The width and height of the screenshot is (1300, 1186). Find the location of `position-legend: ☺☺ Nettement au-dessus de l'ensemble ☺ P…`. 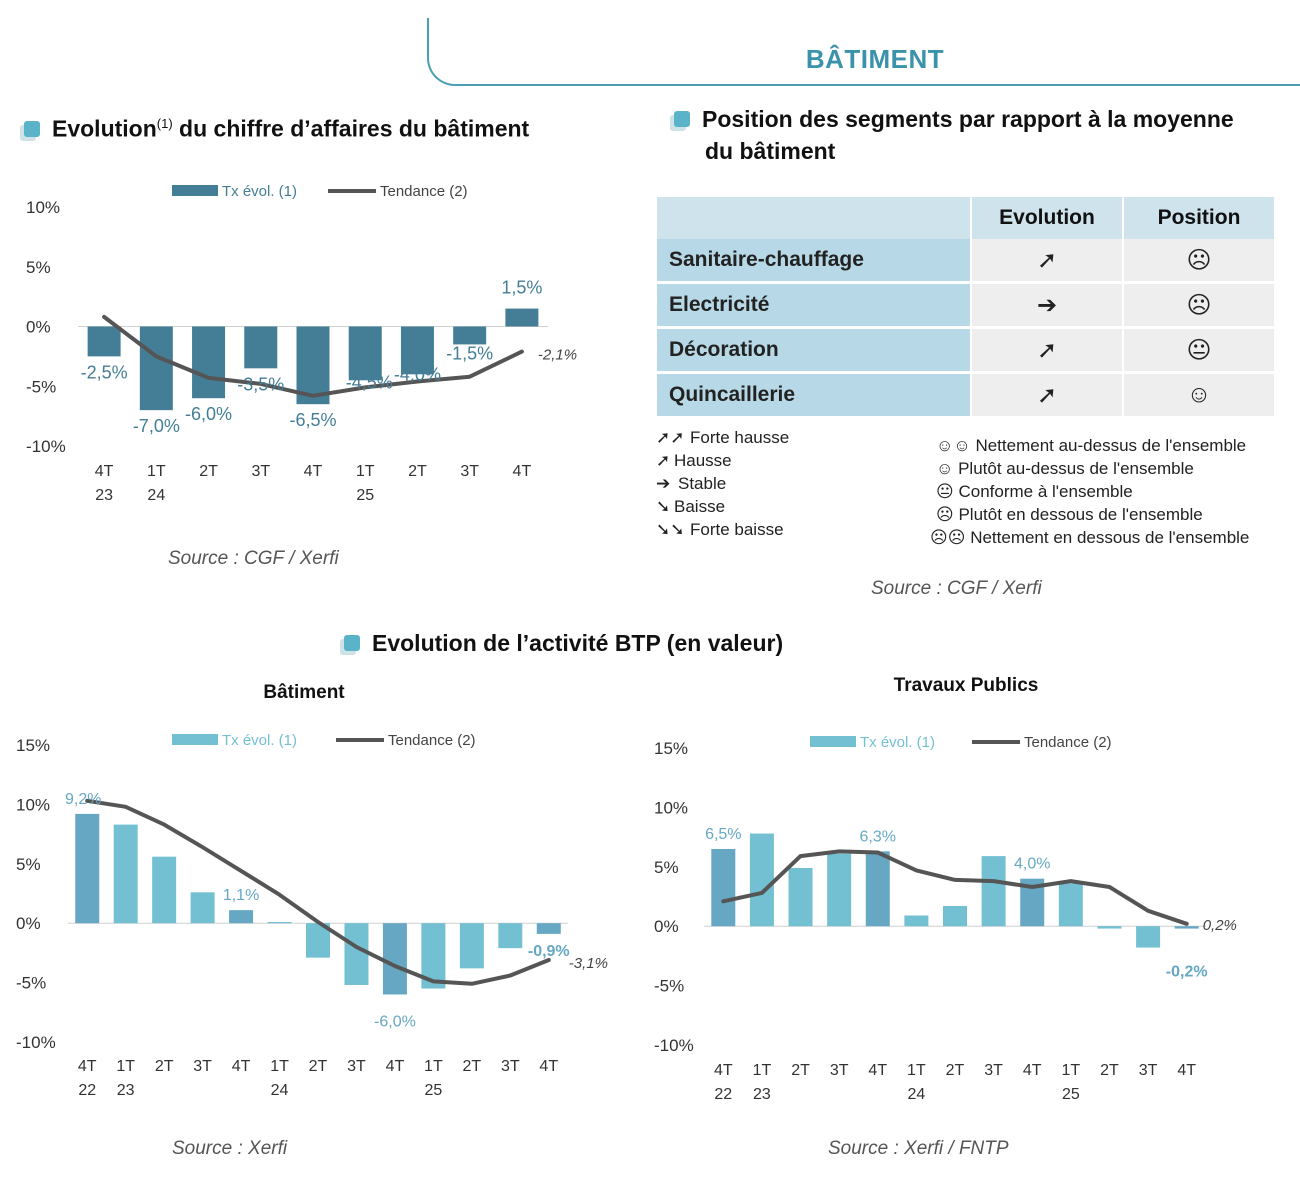

position-legend: ☺☺ Nettement au-dessus de l'ensemble ☺ P… is located at coordinates (1089, 491).